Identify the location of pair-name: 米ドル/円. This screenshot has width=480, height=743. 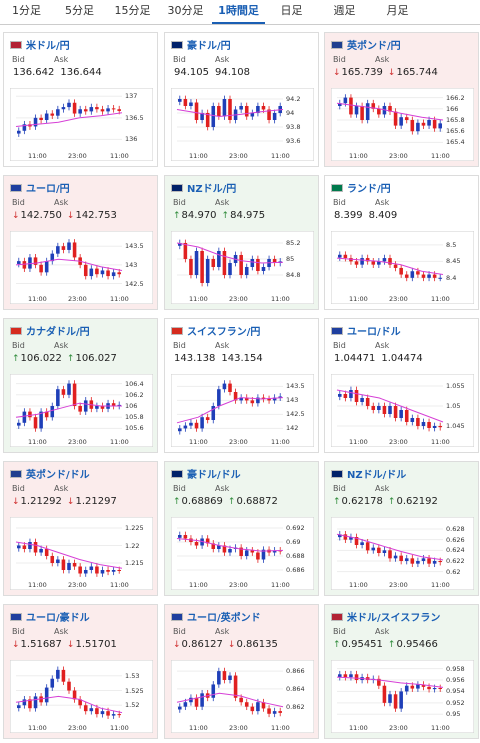
(48, 46).